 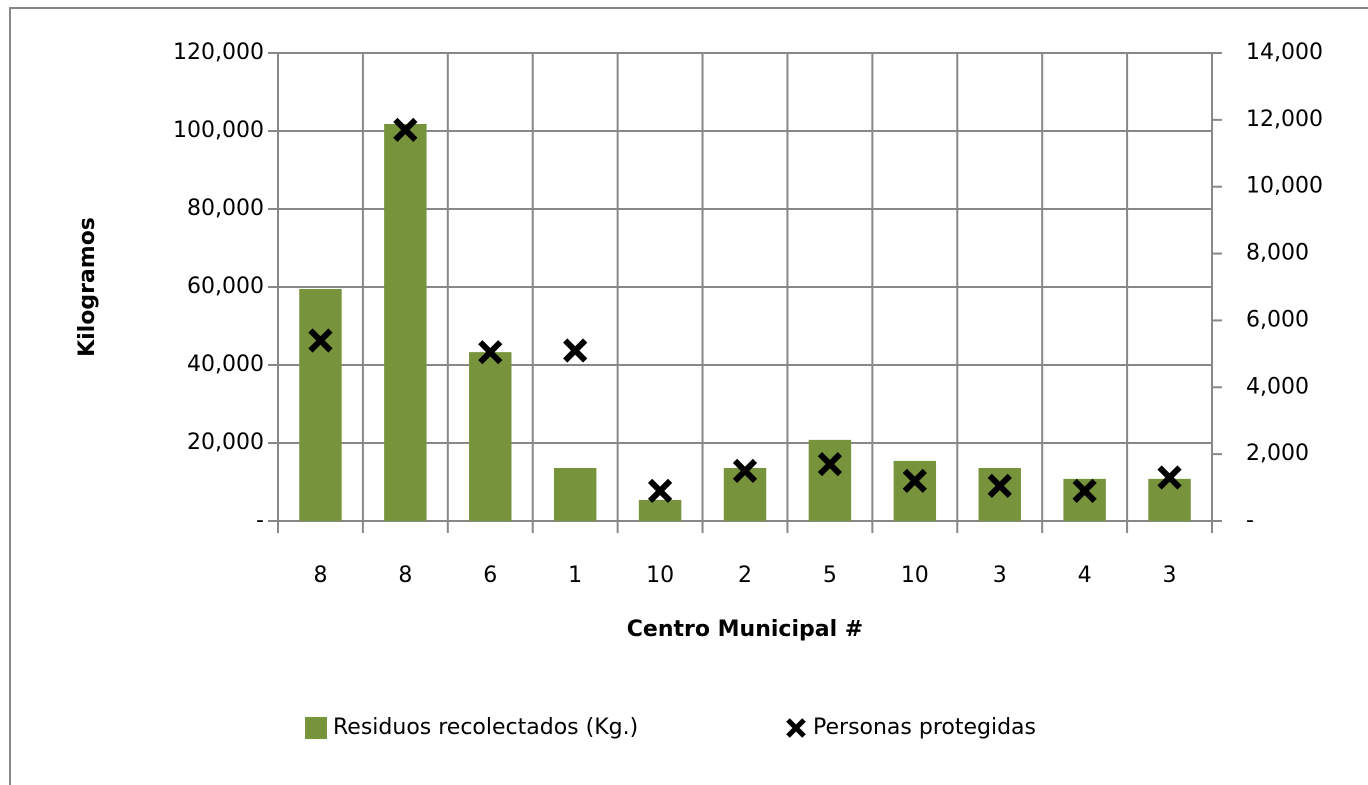 What do you see at coordinates (87, 287) in the screenshot?
I see `y-axis-title: Kilogramos` at bounding box center [87, 287].